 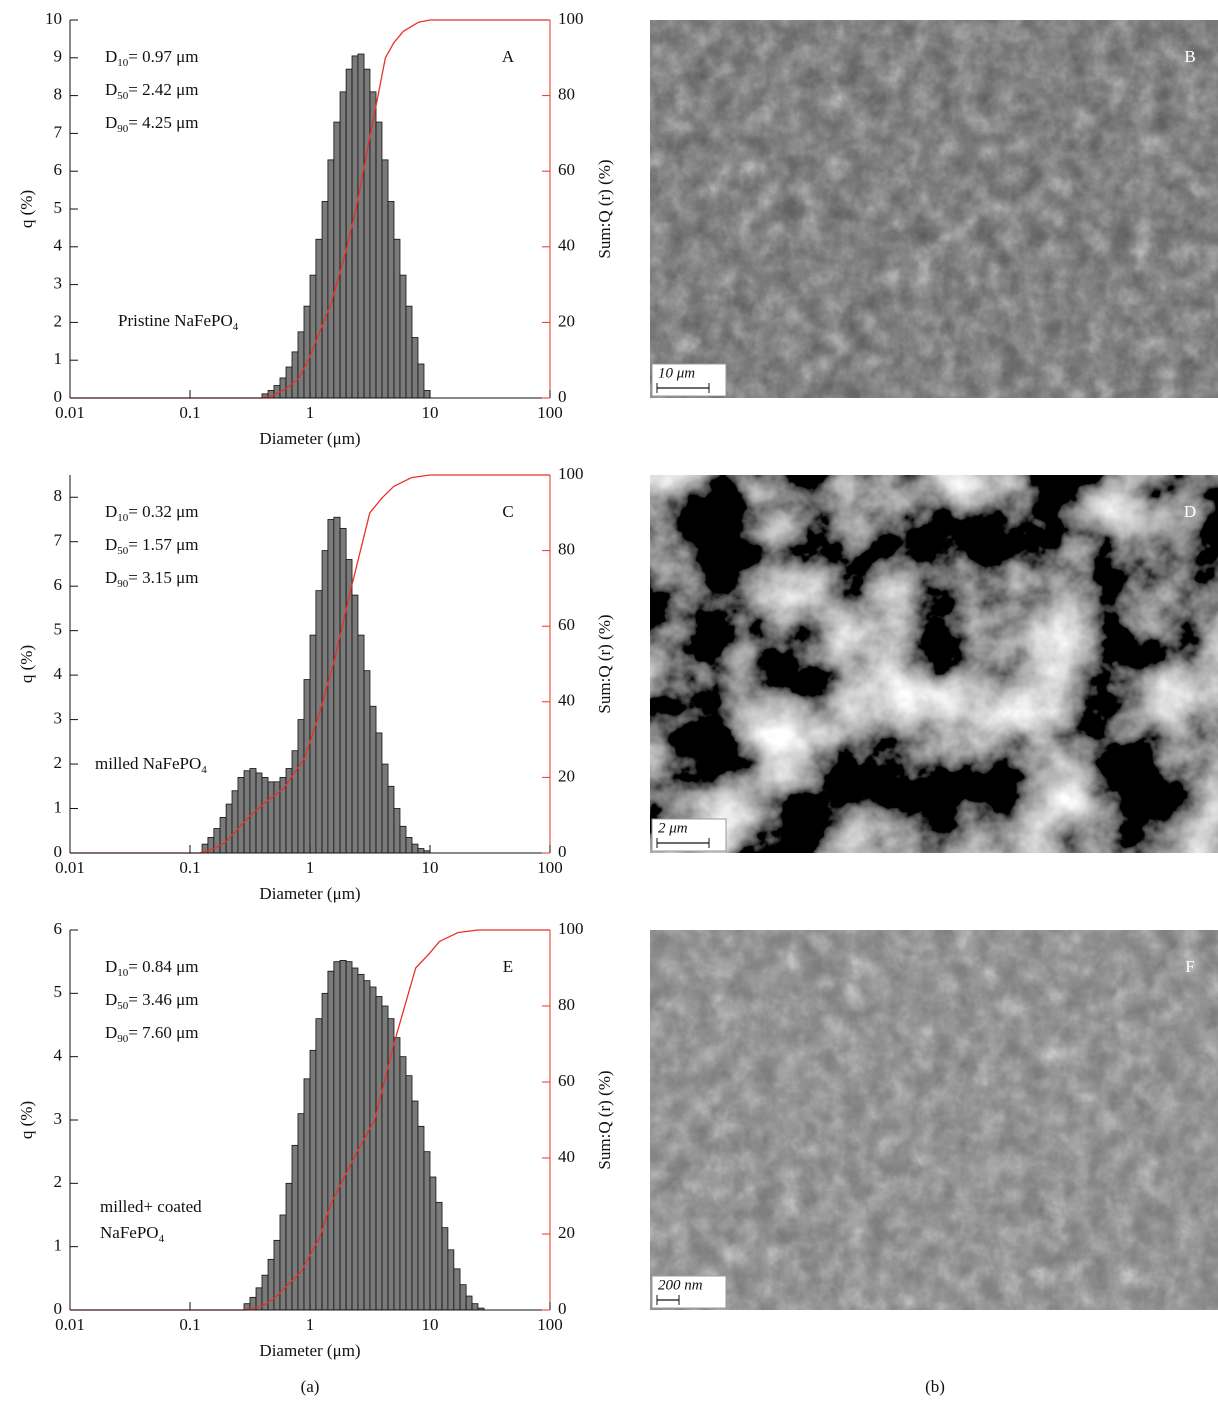 I want to click on y-tick-label: 0, so click(x=58, y=1308).